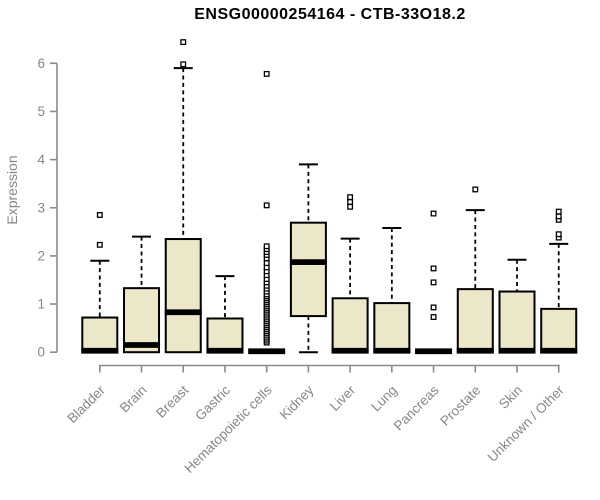  I want to click on box-gastric, so click(225, 335).